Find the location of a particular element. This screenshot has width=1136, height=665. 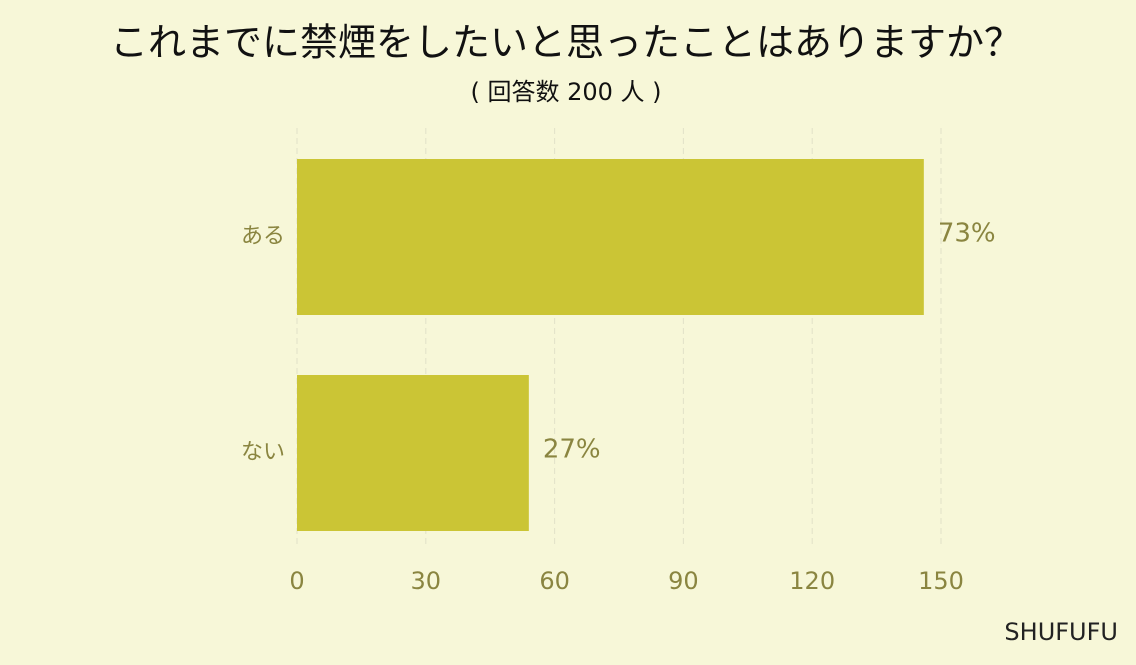

chart-subtitle: ( 回答数 200 人 ) is located at coordinates (565, 92).